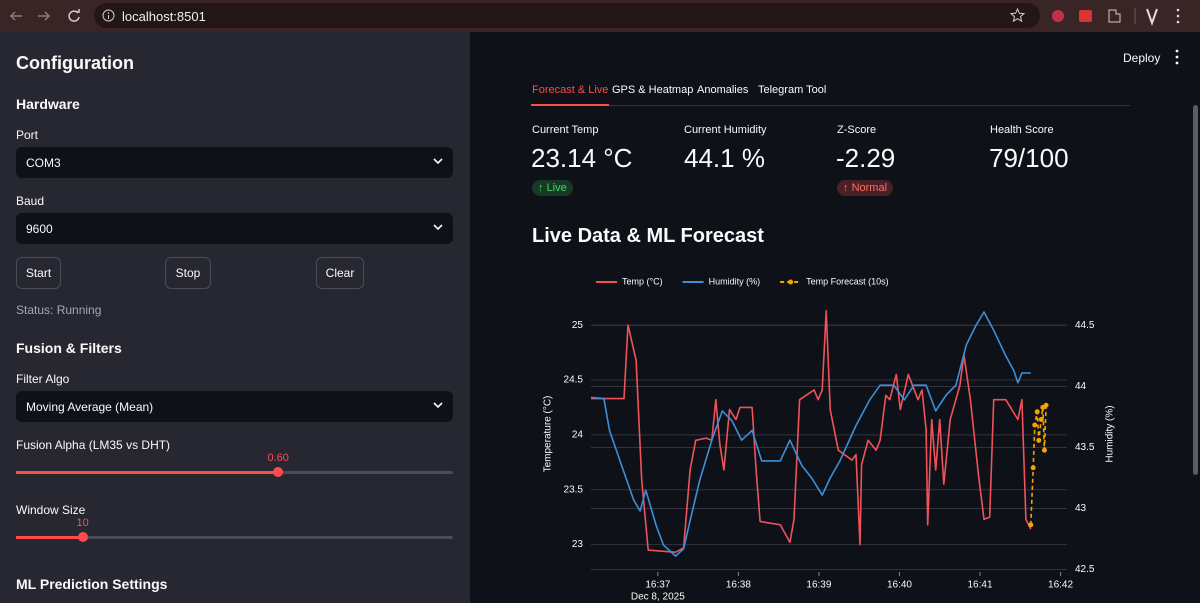 This screenshot has width=1200, height=603. I want to click on clear-button: Clear, so click(340, 273).